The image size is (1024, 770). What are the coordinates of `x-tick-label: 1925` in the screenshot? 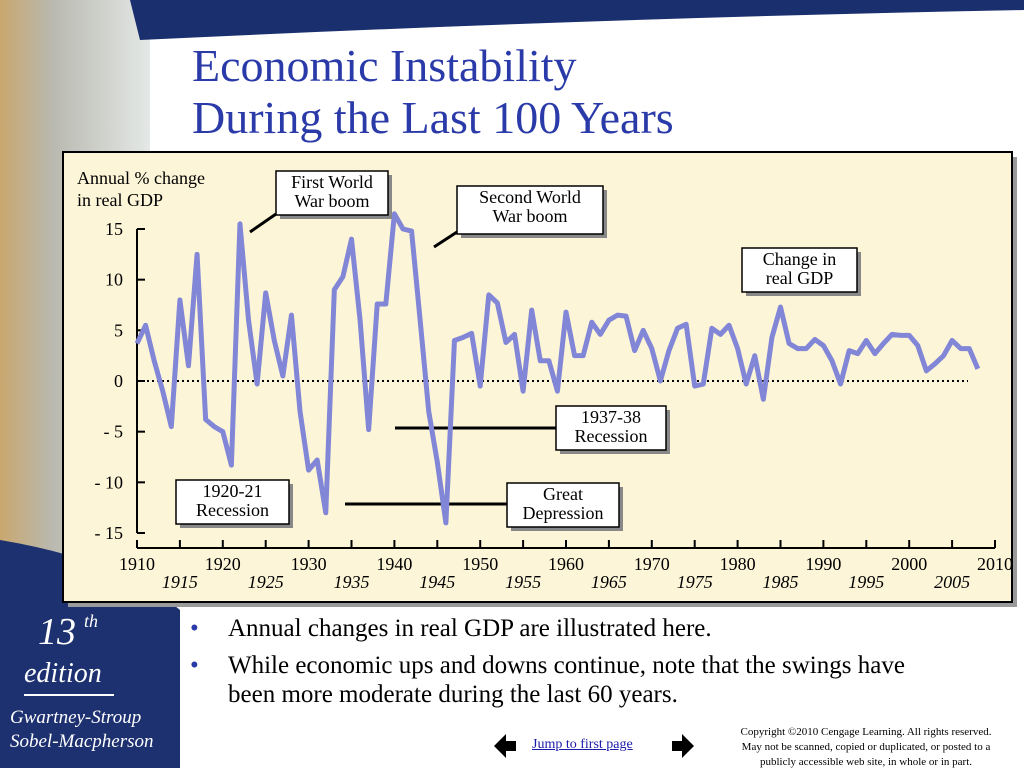 It's located at (266, 582).